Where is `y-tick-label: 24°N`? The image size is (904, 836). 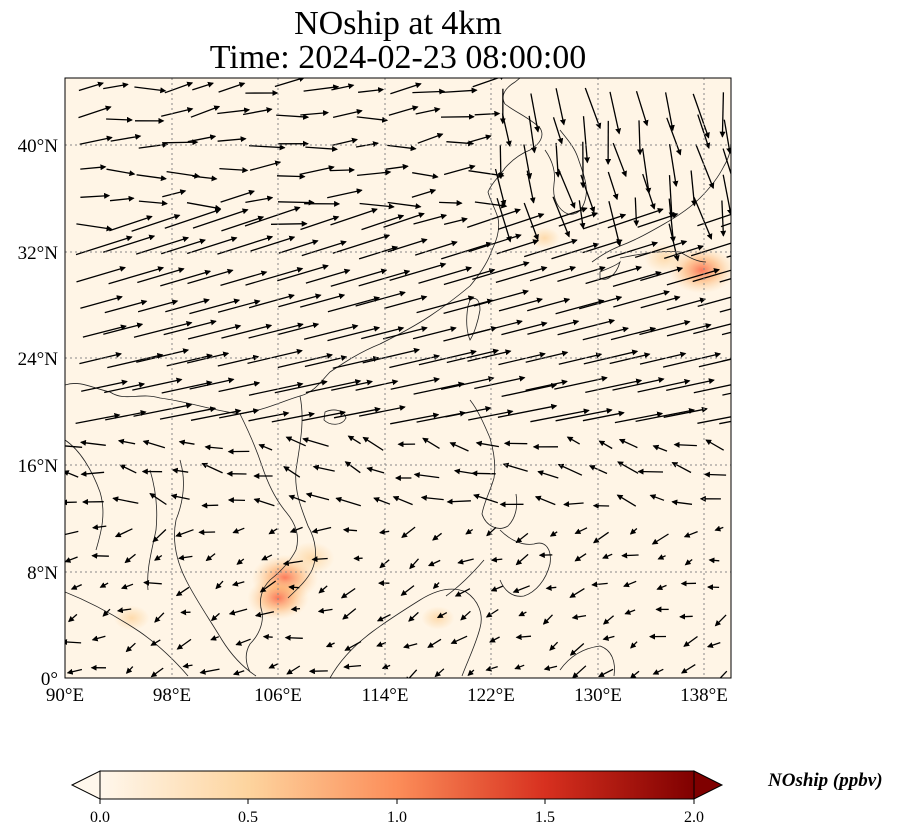 y-tick-label: 24°N is located at coordinates (38, 359).